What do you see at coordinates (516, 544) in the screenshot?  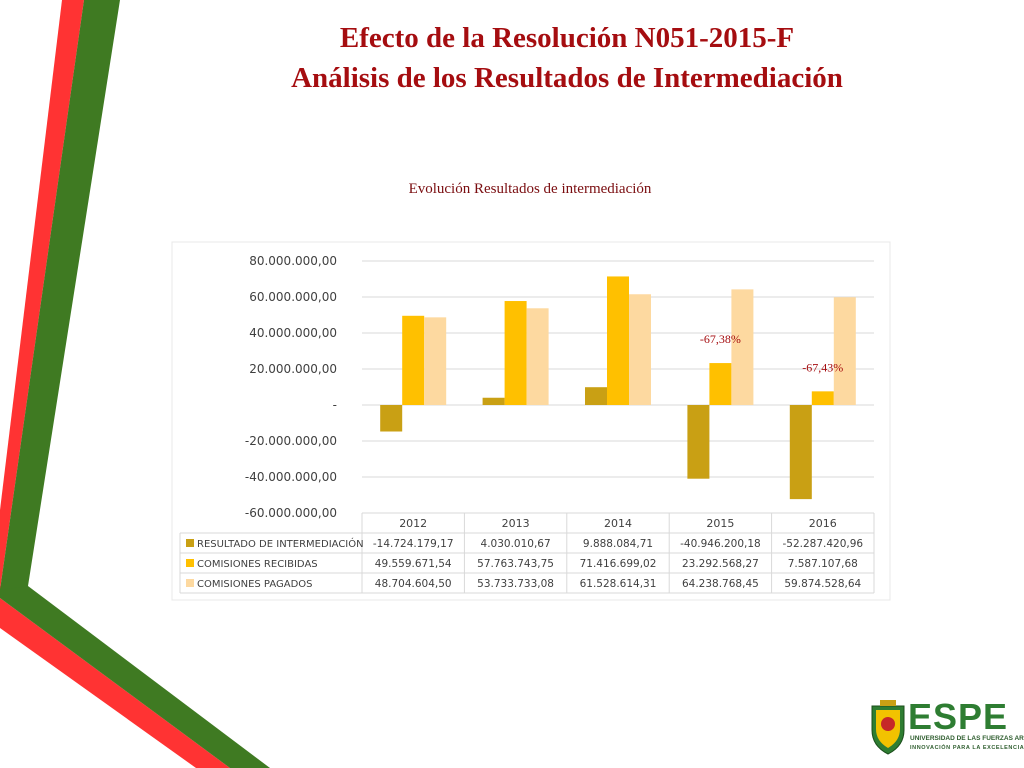 I see `table-cell: 4.030.010,67` at bounding box center [516, 544].